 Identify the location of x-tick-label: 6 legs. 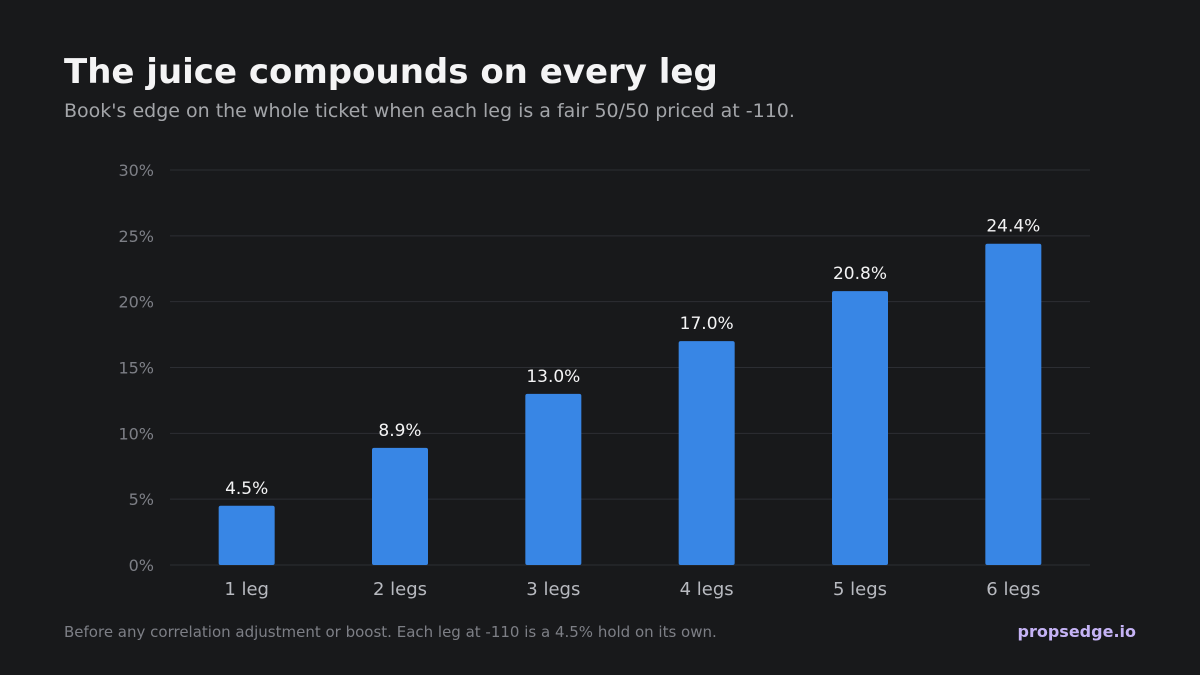
(1013, 589).